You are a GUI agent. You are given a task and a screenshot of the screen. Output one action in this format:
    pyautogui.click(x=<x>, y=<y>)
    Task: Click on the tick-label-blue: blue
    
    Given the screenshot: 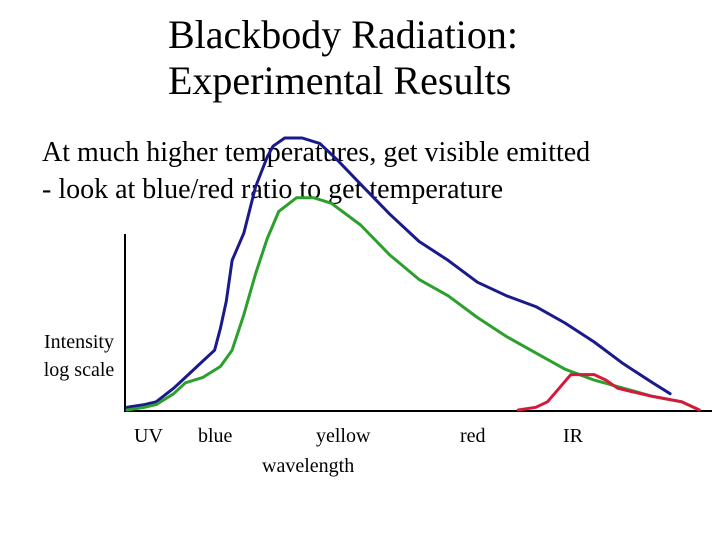 What is the action you would take?
    pyautogui.click(x=215, y=436)
    